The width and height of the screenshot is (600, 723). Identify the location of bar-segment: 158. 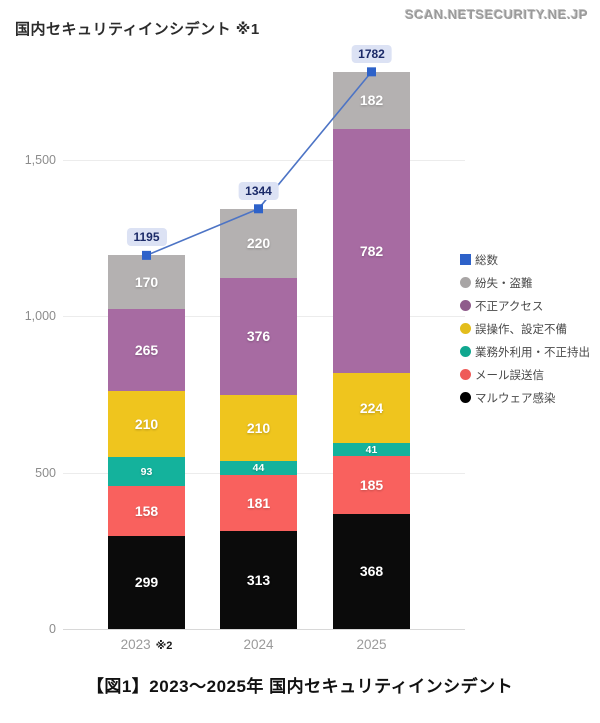
(146, 511).